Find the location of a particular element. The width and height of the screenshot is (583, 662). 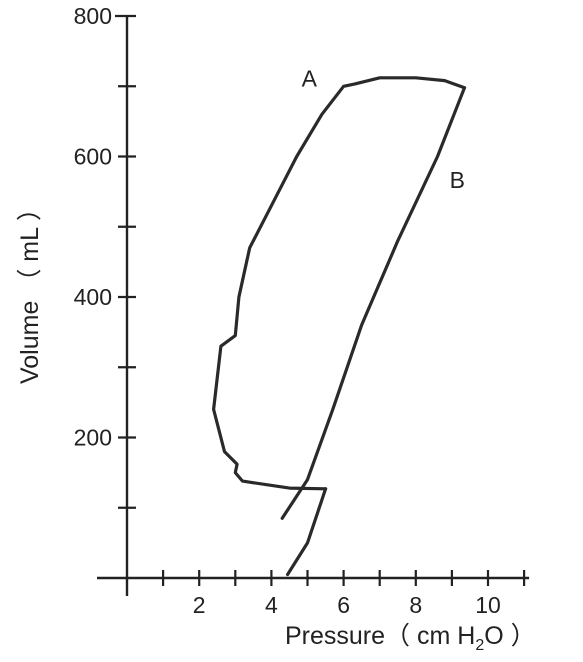

curve-label-a: A is located at coordinates (310, 78).